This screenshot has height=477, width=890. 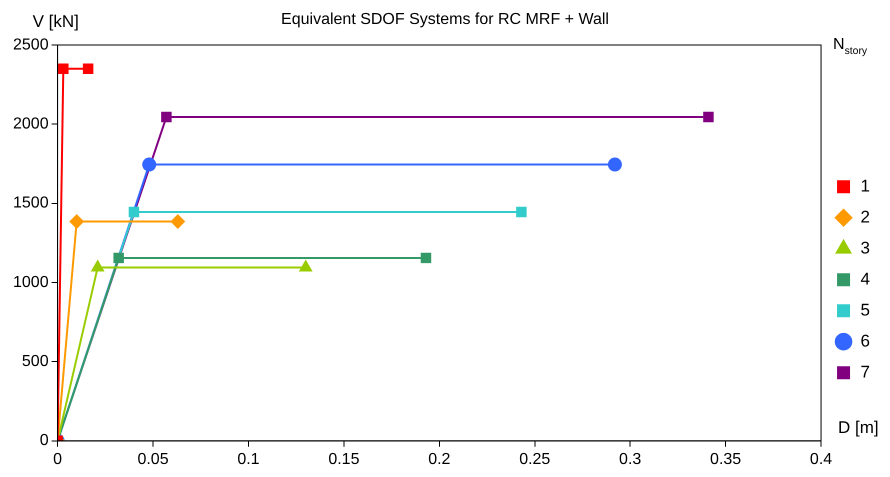 What do you see at coordinates (821, 459) in the screenshot?
I see `x-tick-label: 0.4` at bounding box center [821, 459].